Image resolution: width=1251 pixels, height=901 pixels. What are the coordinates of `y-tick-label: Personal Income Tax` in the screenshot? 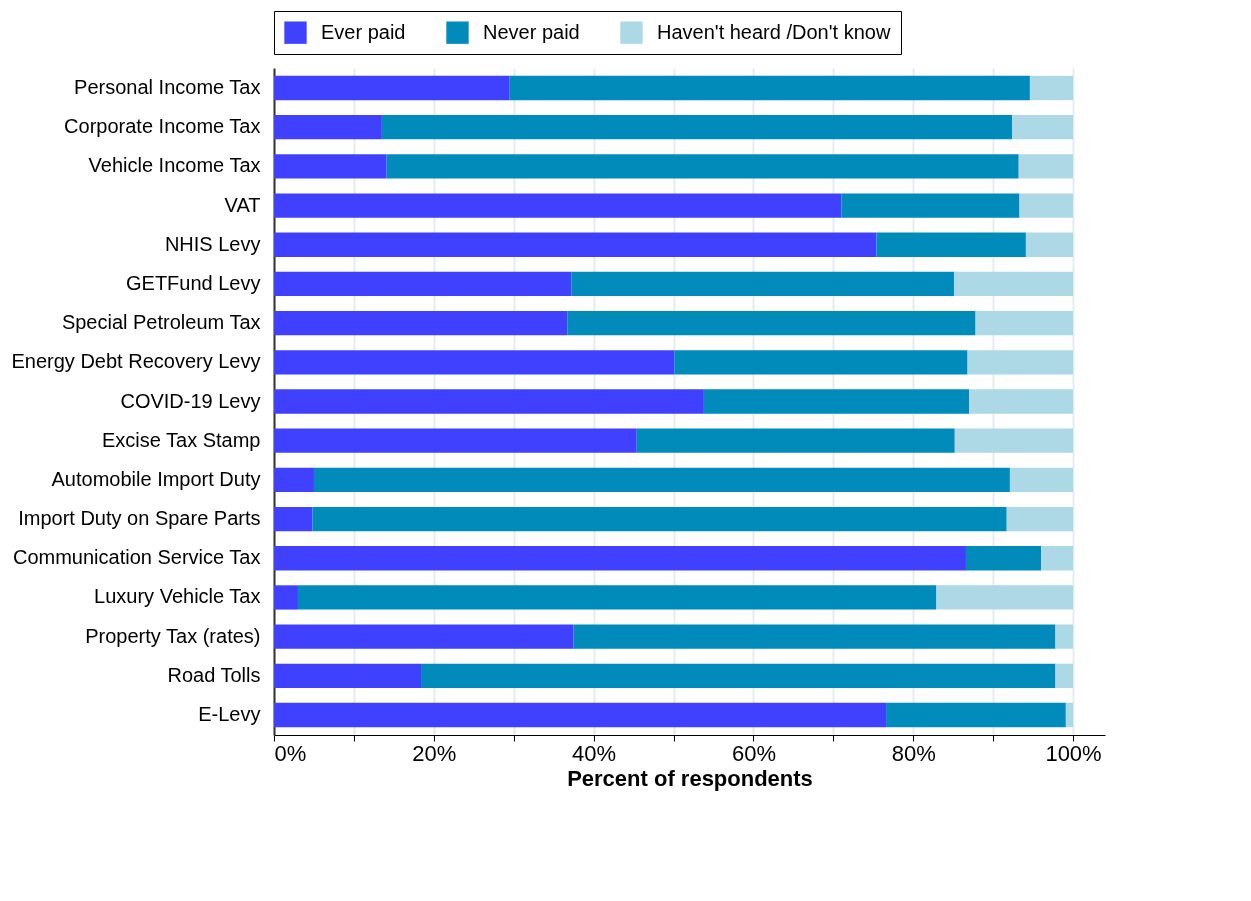 It's located at (167, 86).